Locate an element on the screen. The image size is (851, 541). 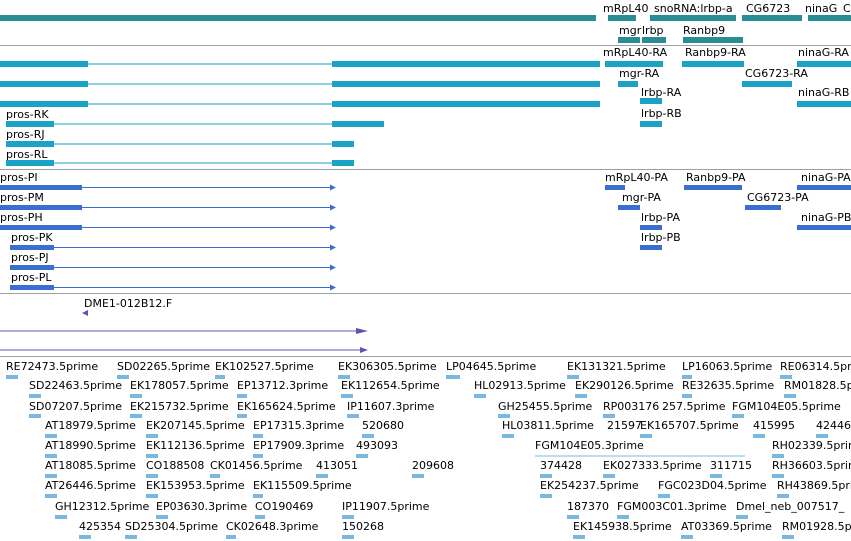
est-label: SD22463.5prime is located at coordinates (75, 385).